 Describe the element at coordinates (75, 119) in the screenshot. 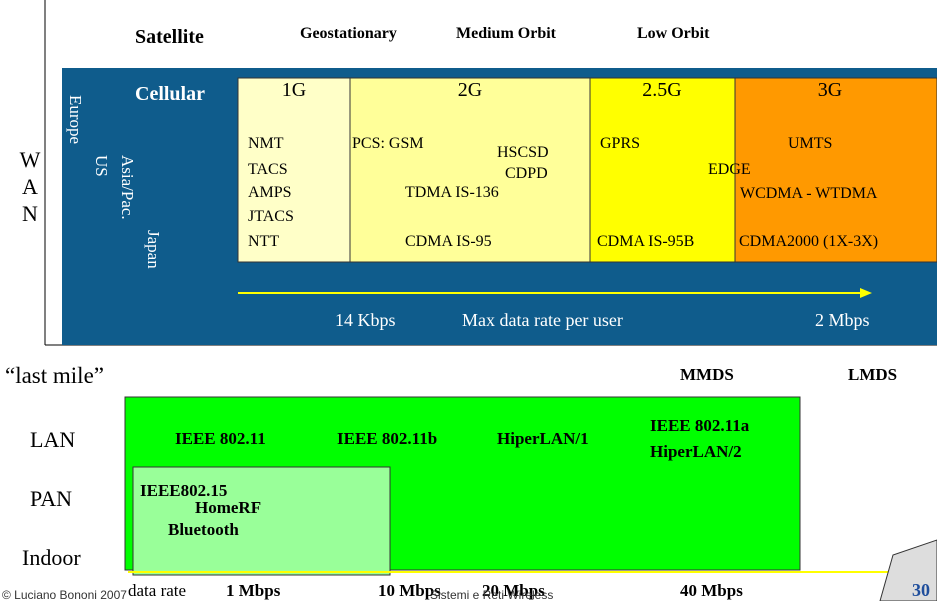

I see `region: Europe` at that location.